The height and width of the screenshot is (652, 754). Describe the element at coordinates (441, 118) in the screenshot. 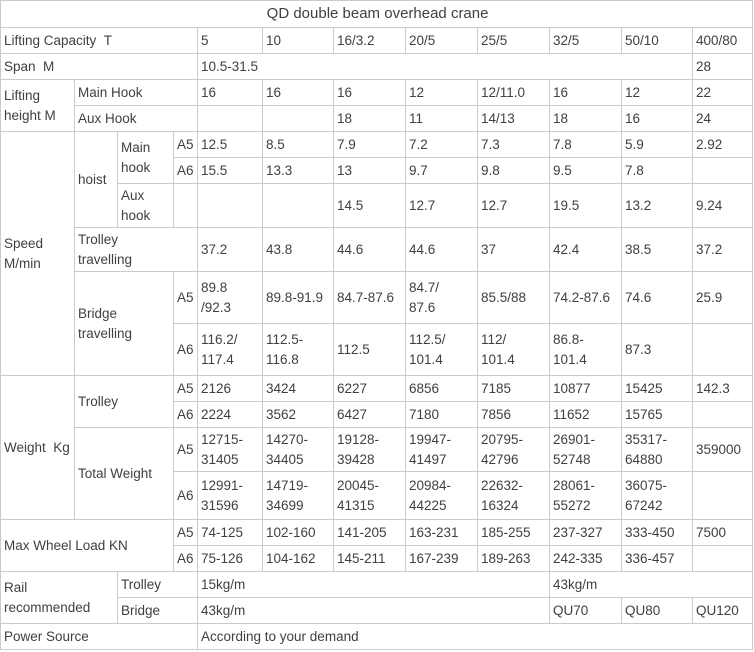

I see `value-cell: 11` at that location.